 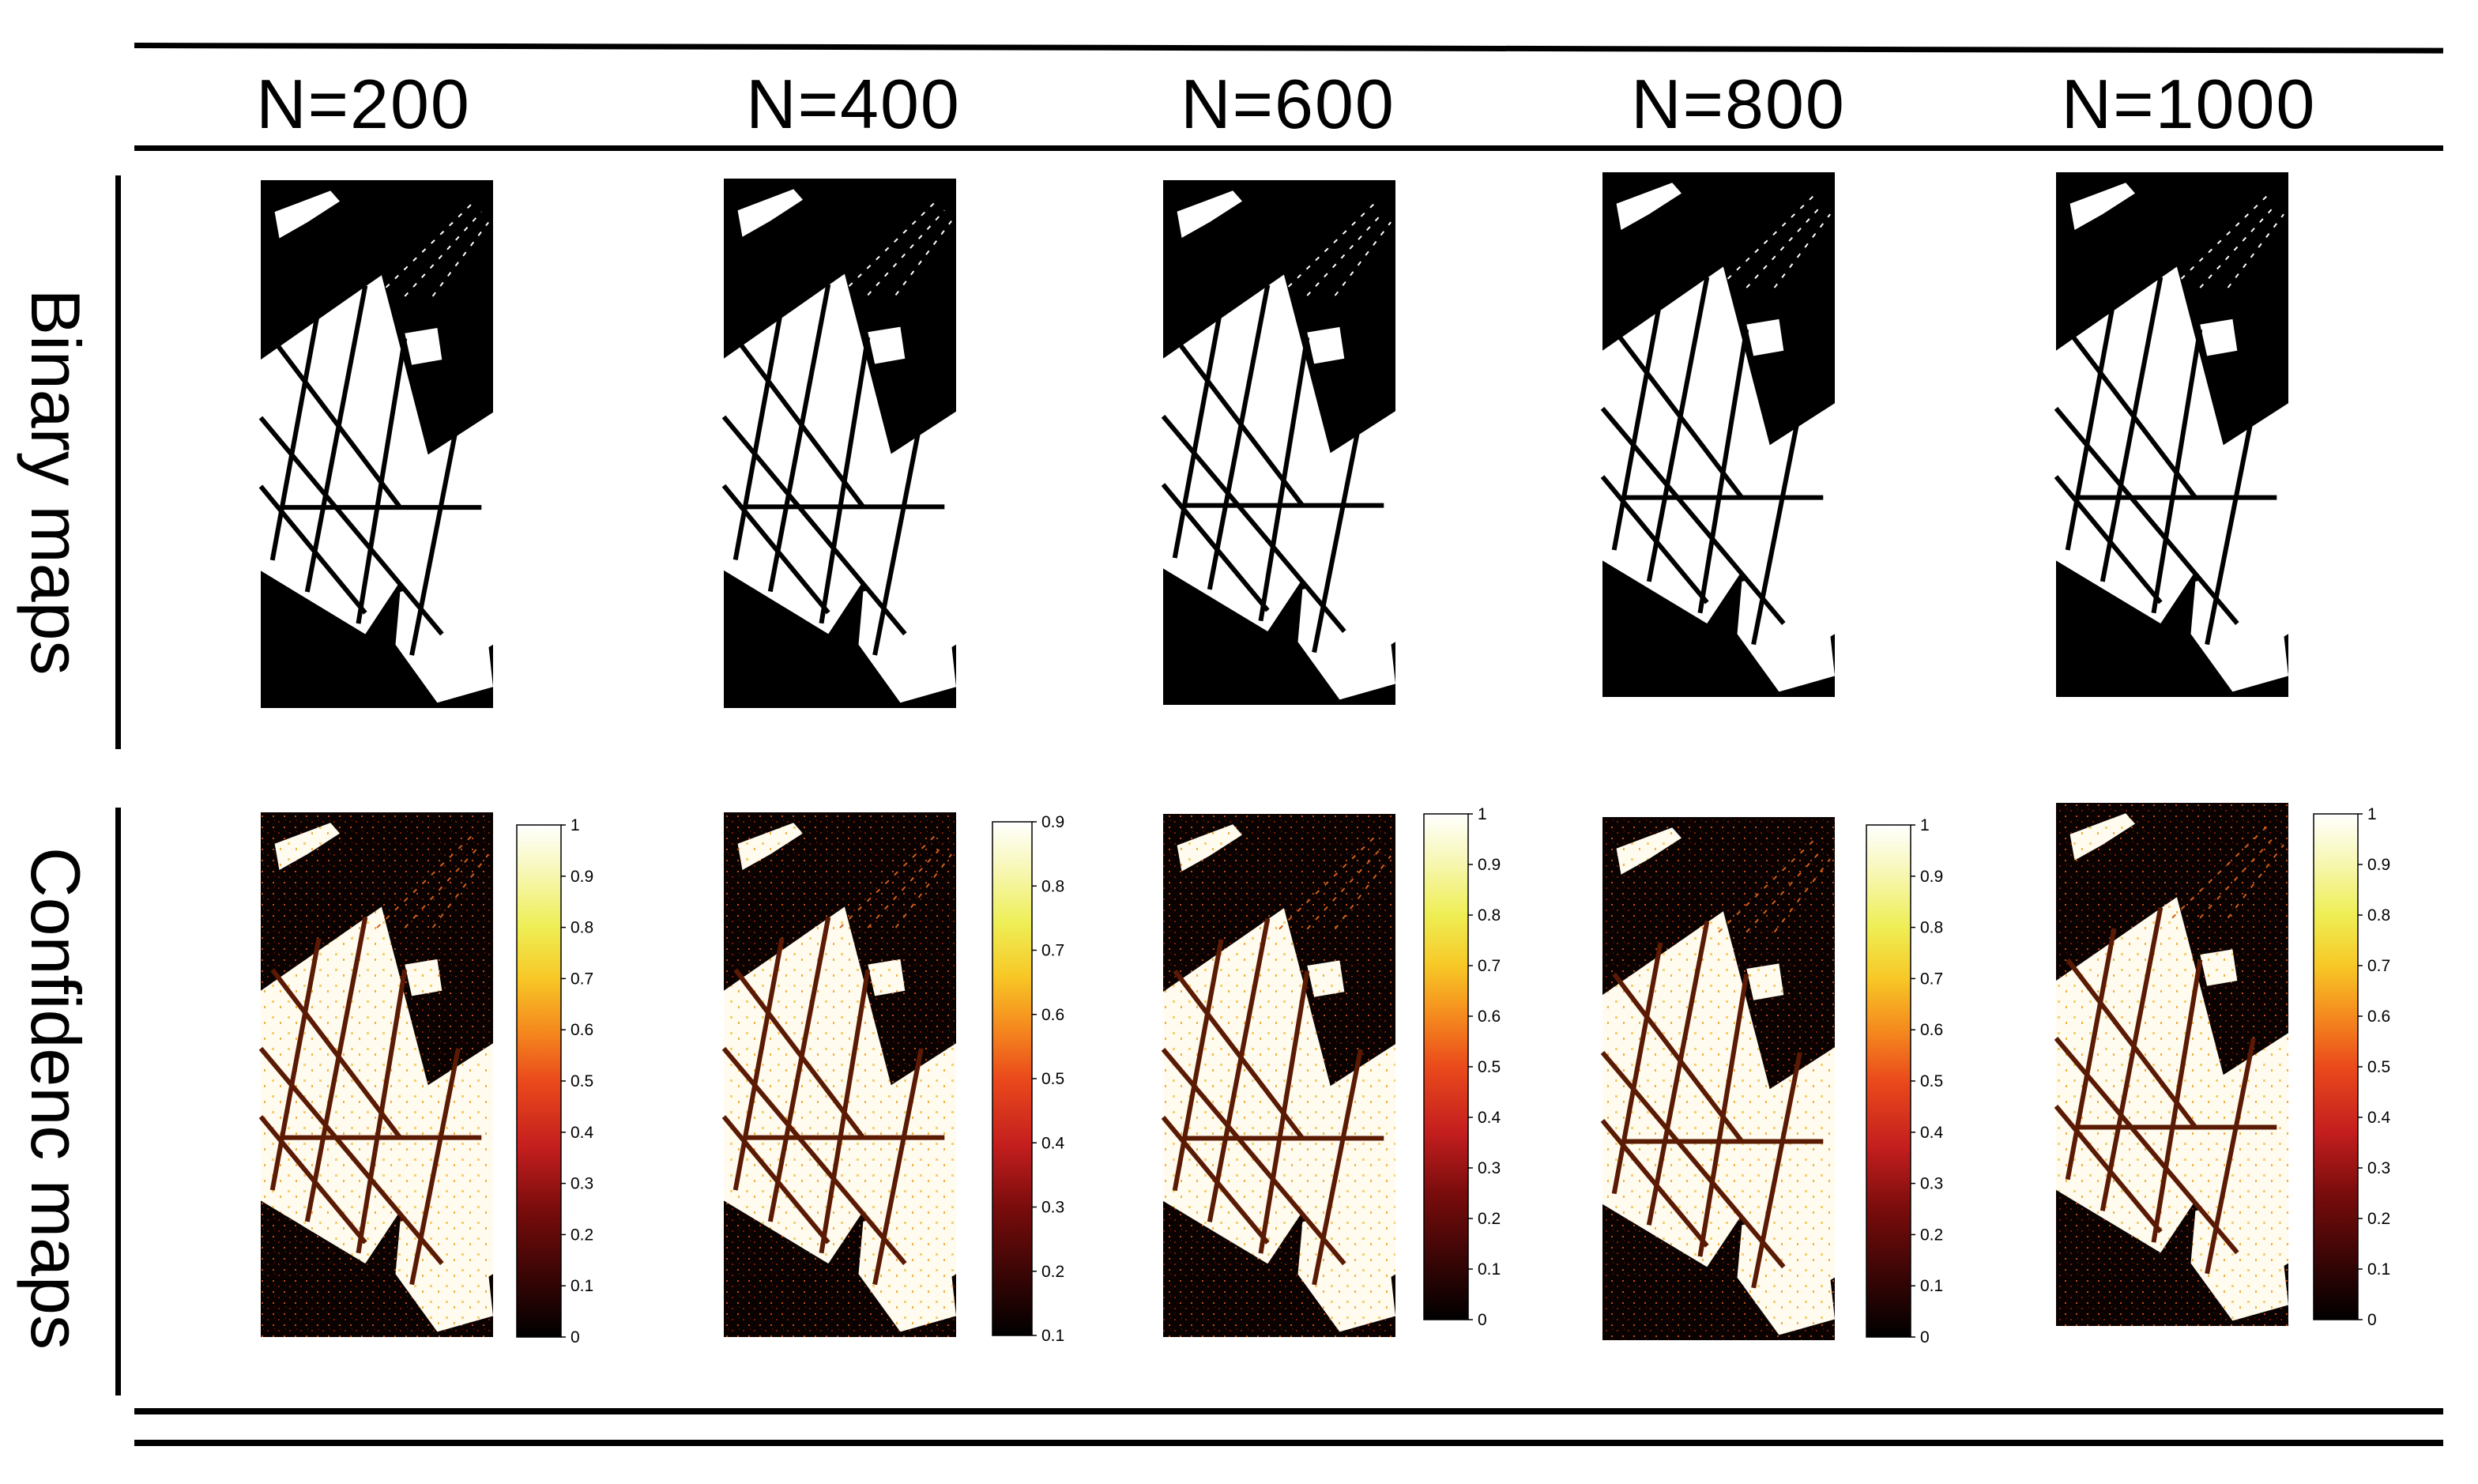 What do you see at coordinates (854, 104) in the screenshot?
I see `column-label-n400: N=400` at bounding box center [854, 104].